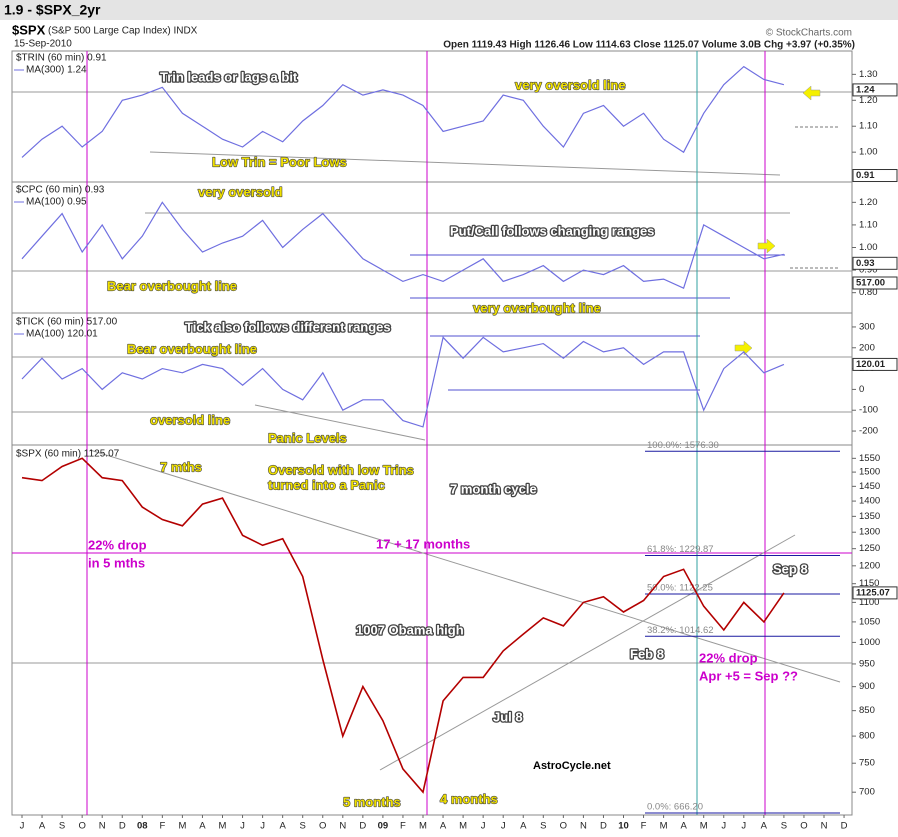 Image resolution: width=898 pixels, height=837 pixels. What do you see at coordinates (869, 621) in the screenshot?
I see `y-tick-label: 1050` at bounding box center [869, 621].